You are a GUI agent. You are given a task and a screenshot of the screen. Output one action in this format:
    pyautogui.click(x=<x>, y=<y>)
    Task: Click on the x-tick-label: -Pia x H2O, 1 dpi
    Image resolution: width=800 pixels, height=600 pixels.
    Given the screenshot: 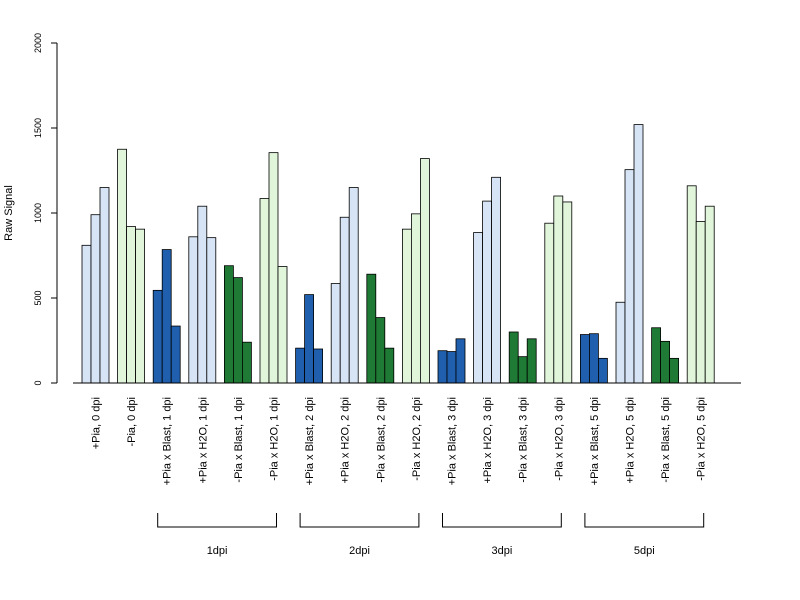 What is the action you would take?
    pyautogui.click(x=275, y=439)
    